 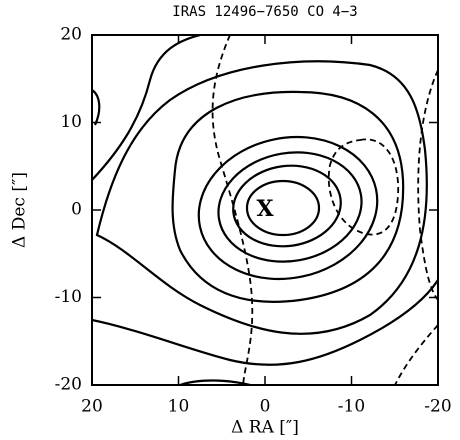 I want to click on x-tick-label: -10, so click(x=351, y=407).